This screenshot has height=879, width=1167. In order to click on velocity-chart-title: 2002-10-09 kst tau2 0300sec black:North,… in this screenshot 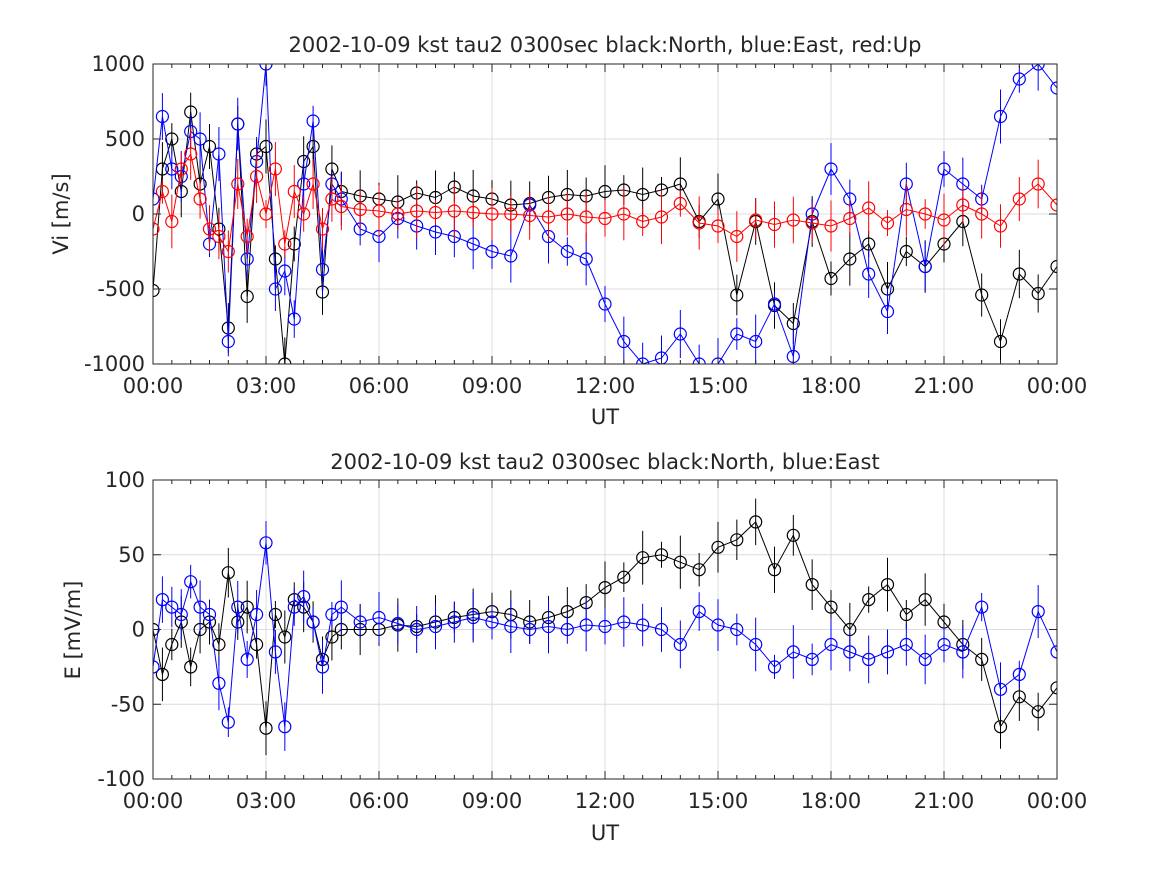, I will do `click(605, 45)`.